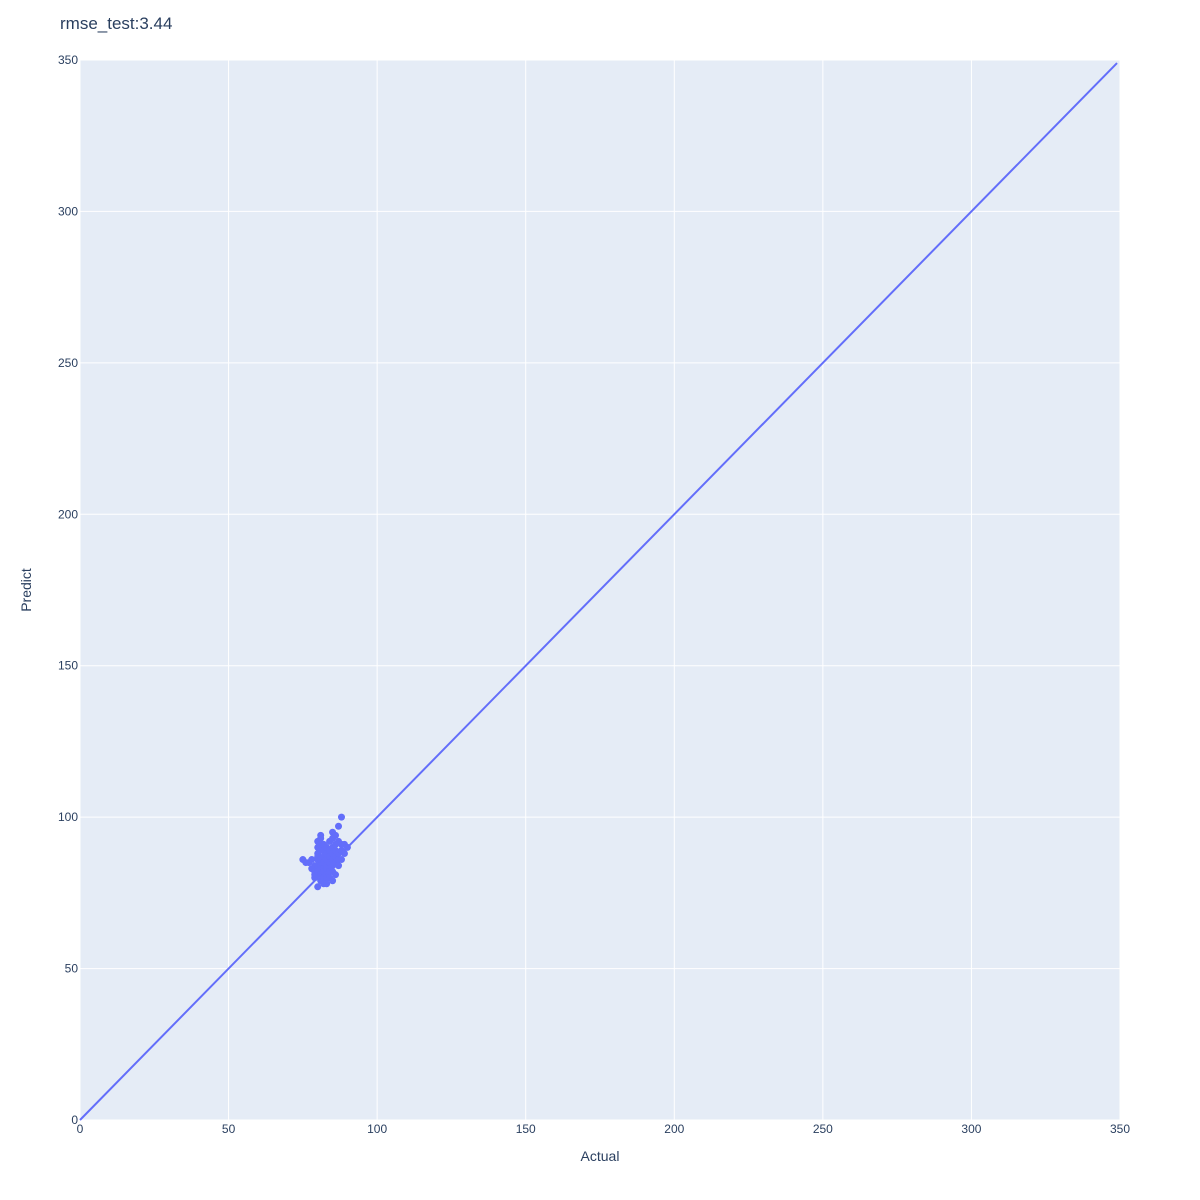 The width and height of the screenshot is (1200, 1200). I want to click on x-tick-label: 0, so click(80, 1129).